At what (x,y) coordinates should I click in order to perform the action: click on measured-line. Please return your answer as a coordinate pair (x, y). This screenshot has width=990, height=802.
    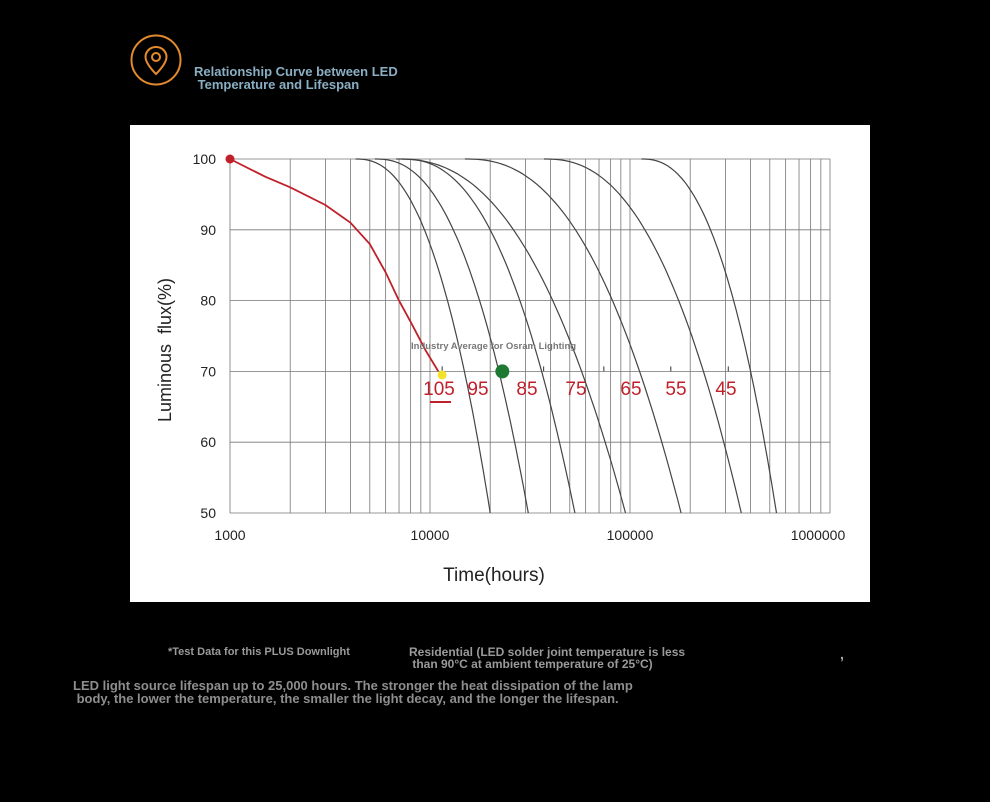
    Looking at the image, I should click on (334, 265).